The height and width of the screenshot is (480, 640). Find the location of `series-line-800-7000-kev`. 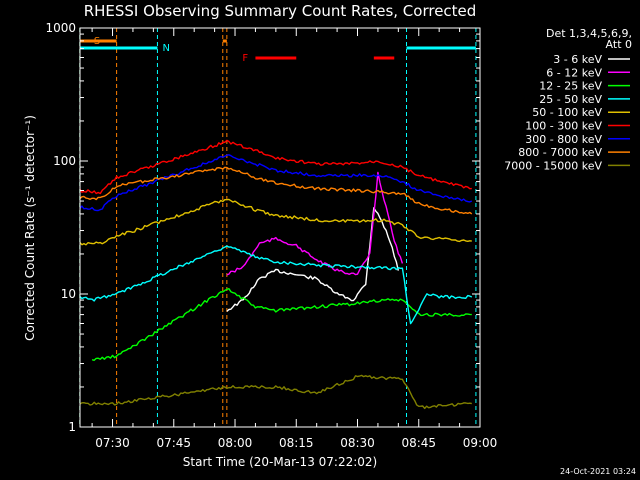

series-line-800-7000-kev is located at coordinates (276, 190).